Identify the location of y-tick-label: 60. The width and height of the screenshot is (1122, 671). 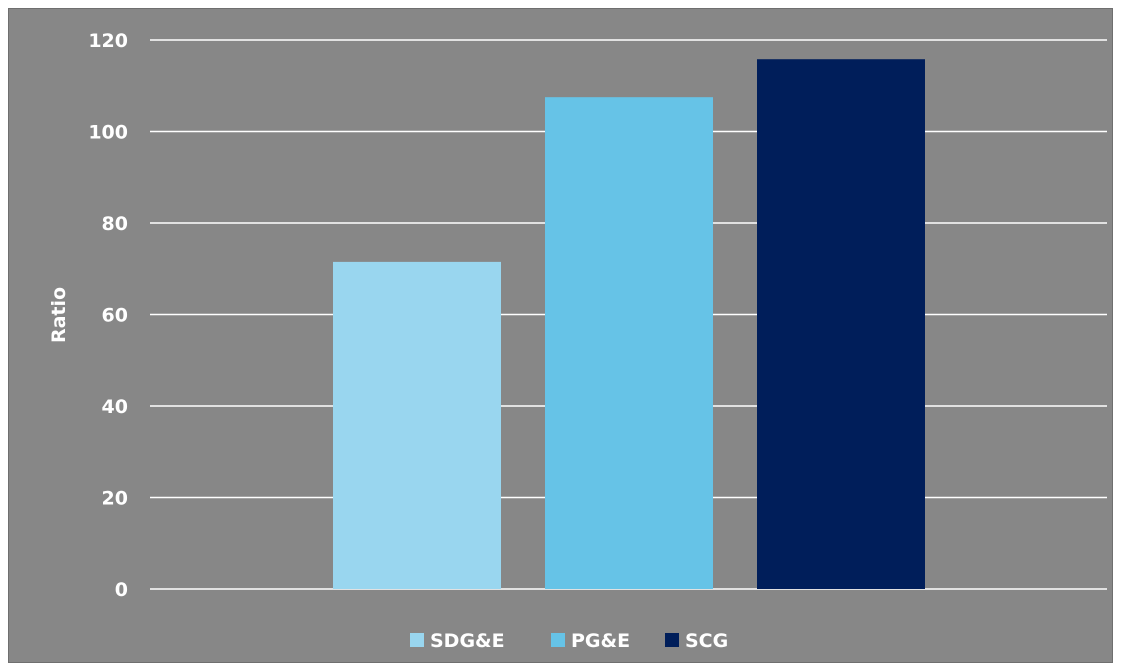
(115, 316).